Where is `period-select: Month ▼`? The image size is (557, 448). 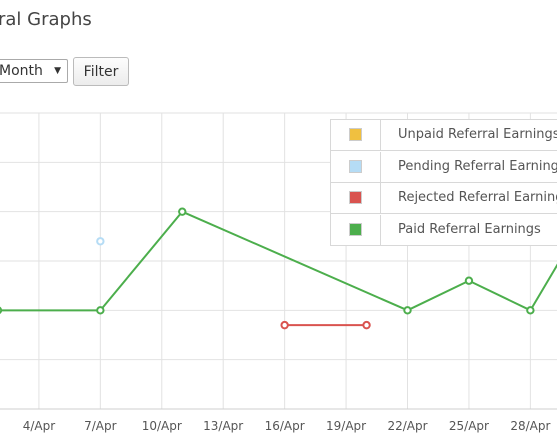 period-select: Month ▼ is located at coordinates (34, 71).